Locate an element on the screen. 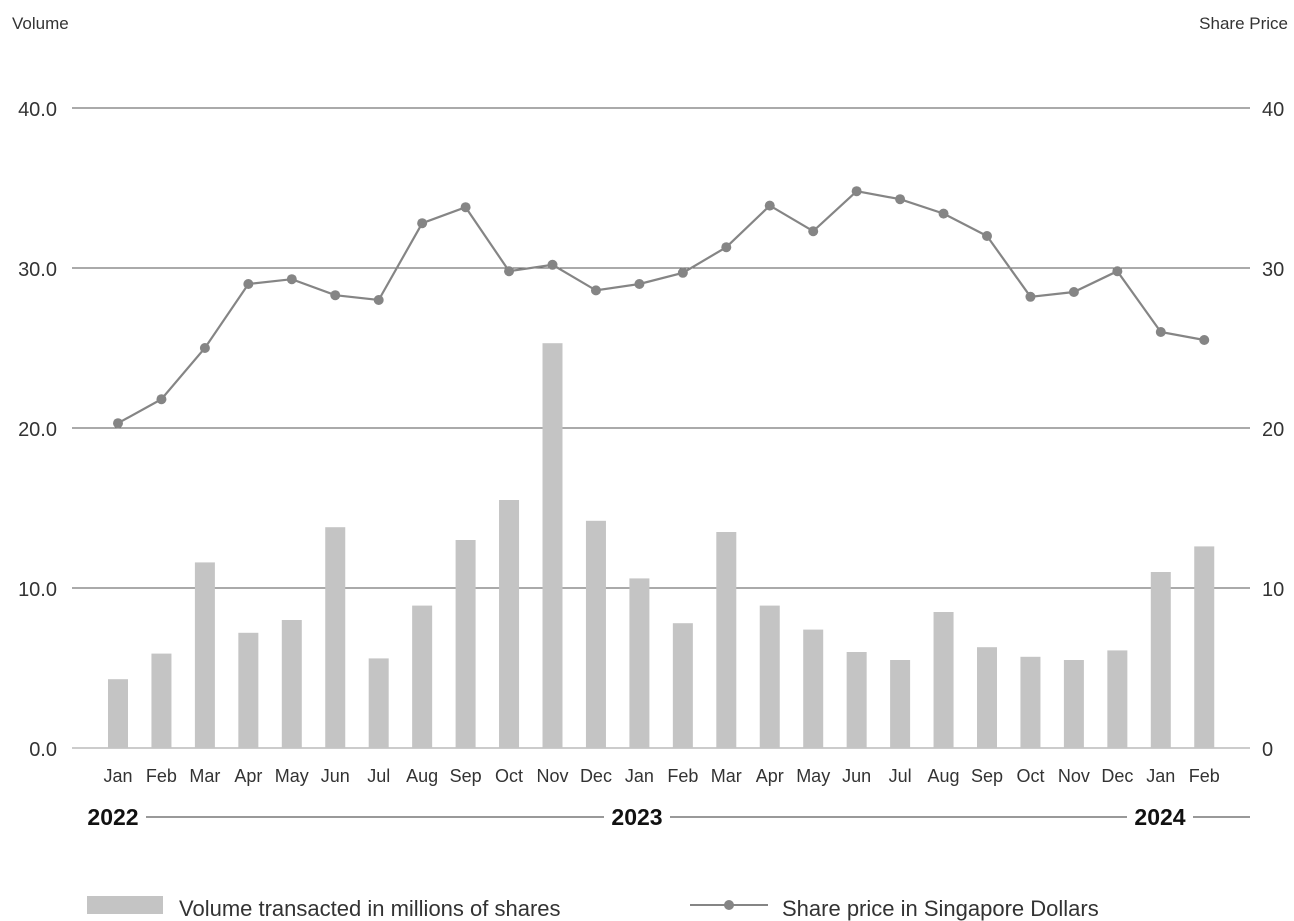 The image size is (1294, 921). left-tick-label: 0.0 is located at coordinates (43, 750).